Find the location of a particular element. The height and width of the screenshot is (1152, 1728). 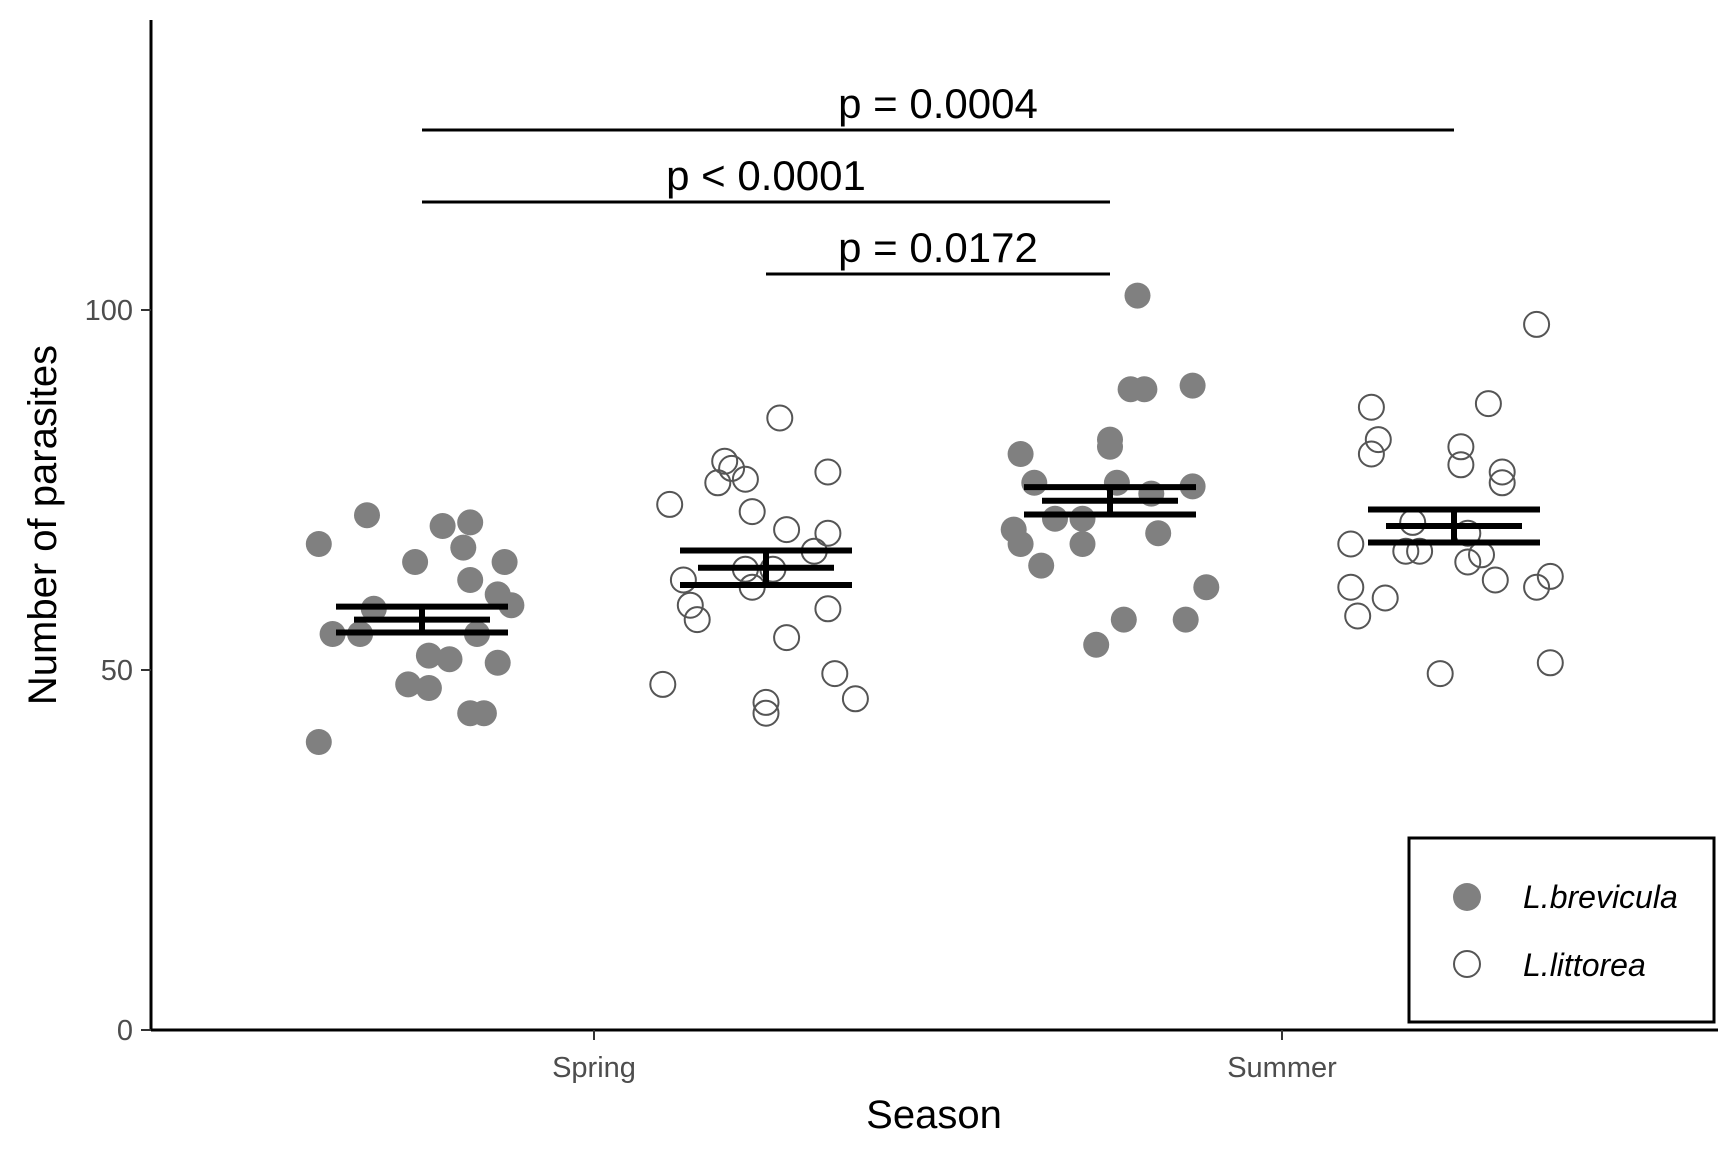

y-tick-label: 100 is located at coordinates (109, 311).